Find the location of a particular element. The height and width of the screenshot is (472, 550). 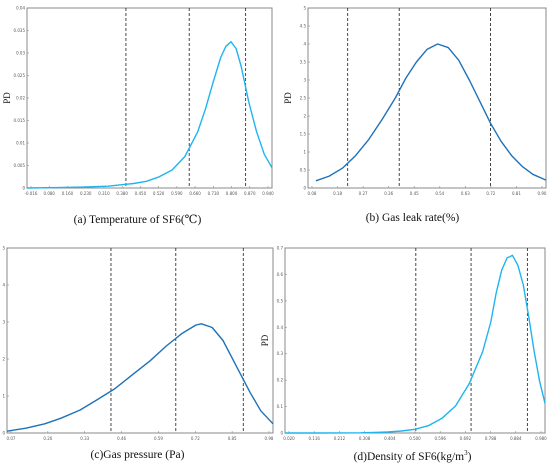

x-tick-label: 0.230 is located at coordinates (86, 193).